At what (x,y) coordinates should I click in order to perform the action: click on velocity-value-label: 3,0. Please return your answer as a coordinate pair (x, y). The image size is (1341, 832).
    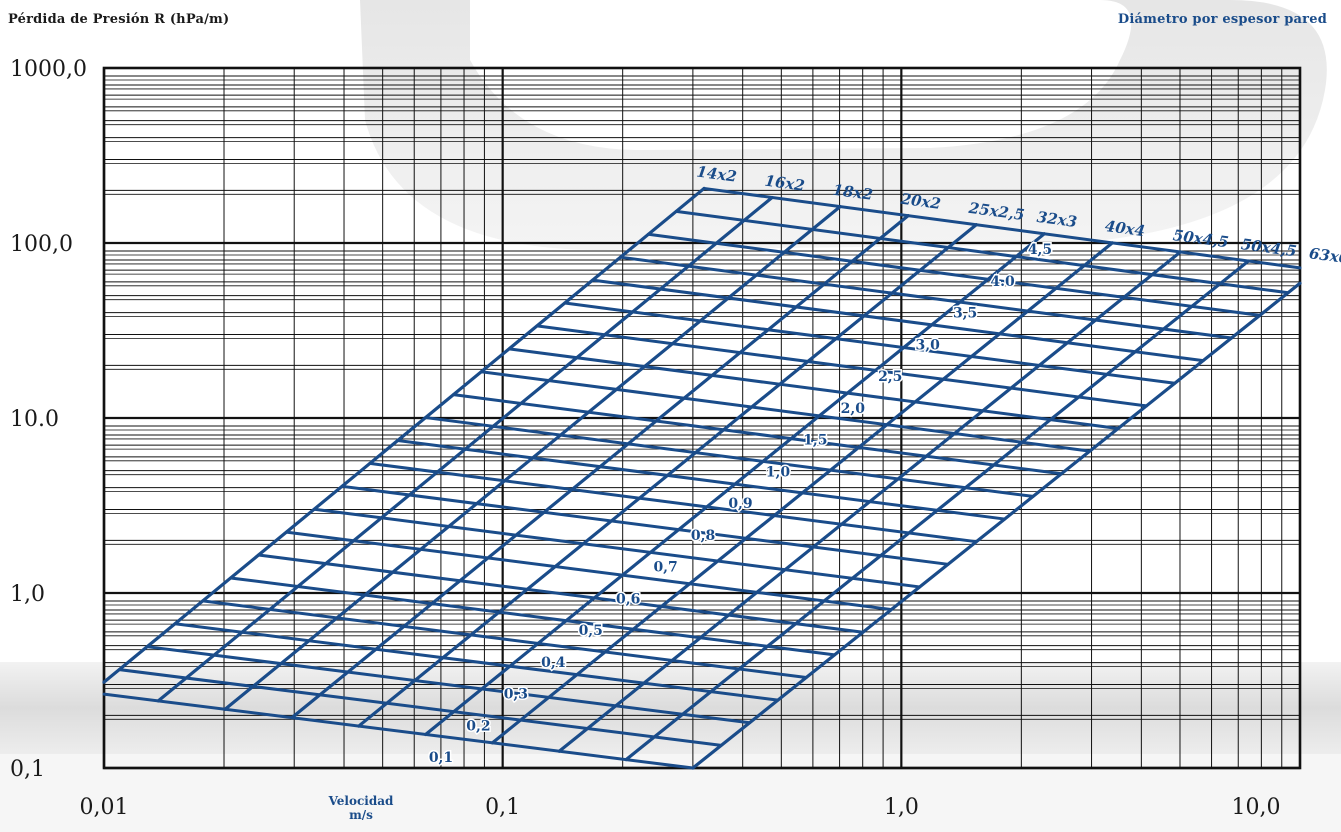
    Looking at the image, I should click on (928, 345).